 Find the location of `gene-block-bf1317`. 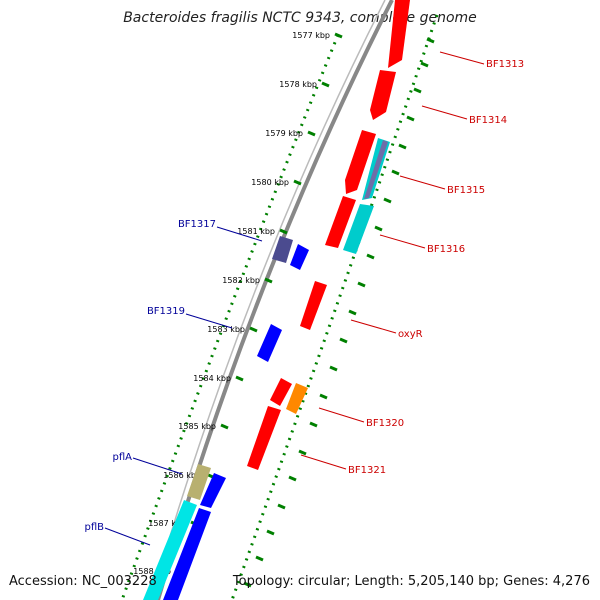

gene-block-bf1317 is located at coordinates (299, 257).